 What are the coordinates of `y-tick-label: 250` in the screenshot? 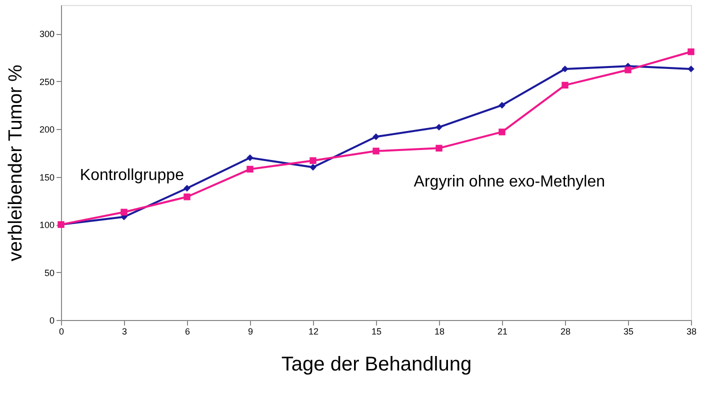 It's located at (46, 81).